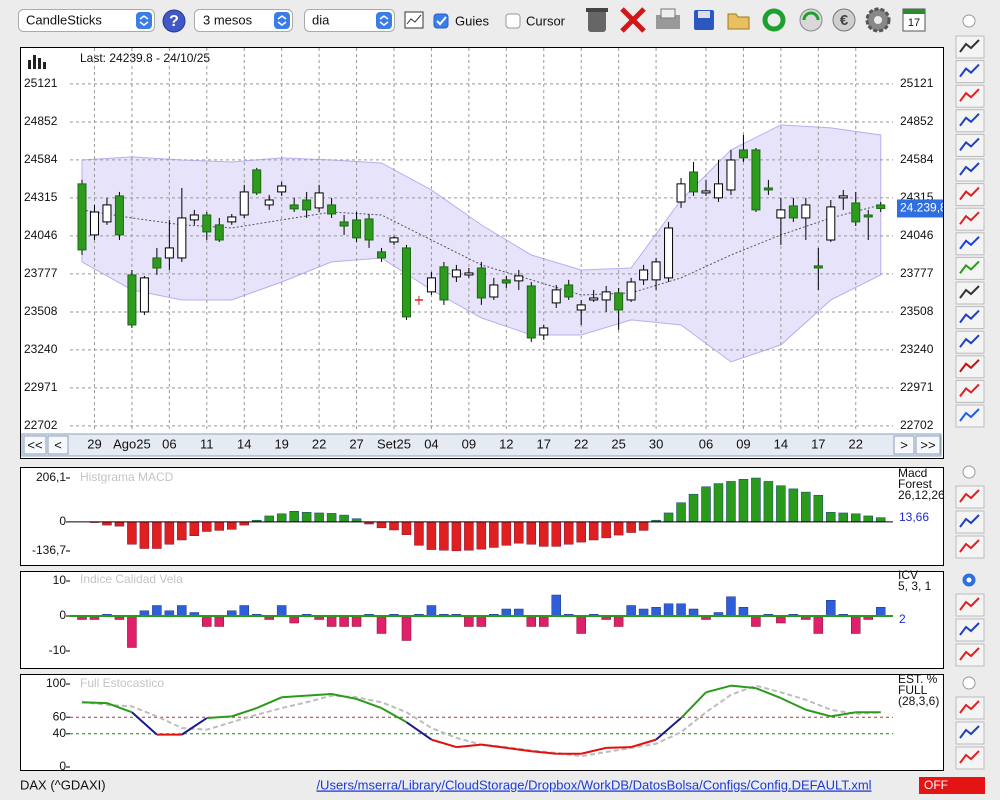 This screenshot has width=1000, height=800. I want to click on legend-text: Macd, so click(912, 473).